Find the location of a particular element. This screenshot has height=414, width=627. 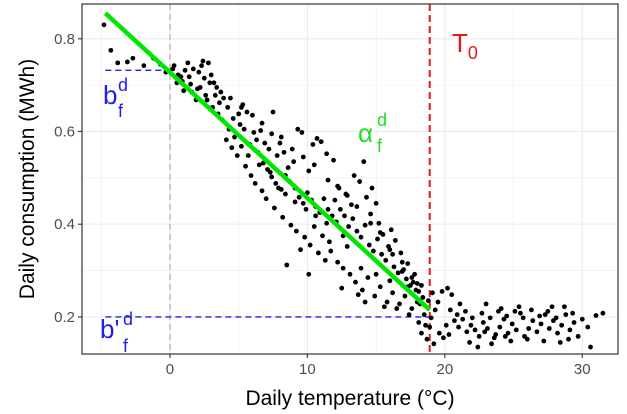

bfd-superscript: d is located at coordinates (123, 85).